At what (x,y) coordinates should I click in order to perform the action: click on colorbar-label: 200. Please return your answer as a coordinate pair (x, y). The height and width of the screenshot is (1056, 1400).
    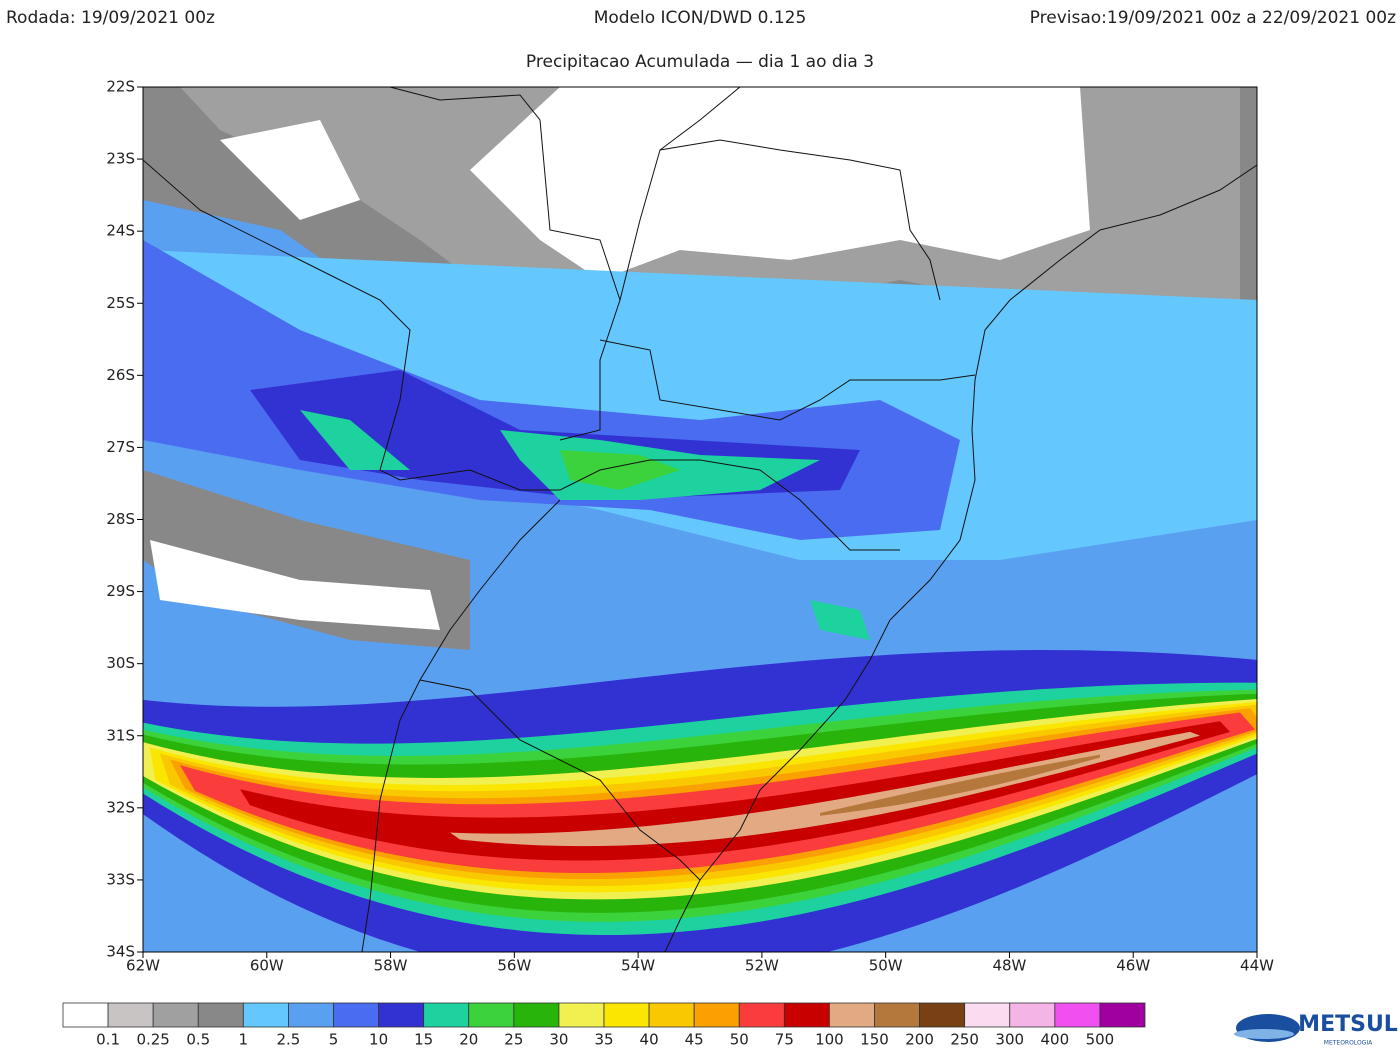
    Looking at the image, I should click on (919, 1040).